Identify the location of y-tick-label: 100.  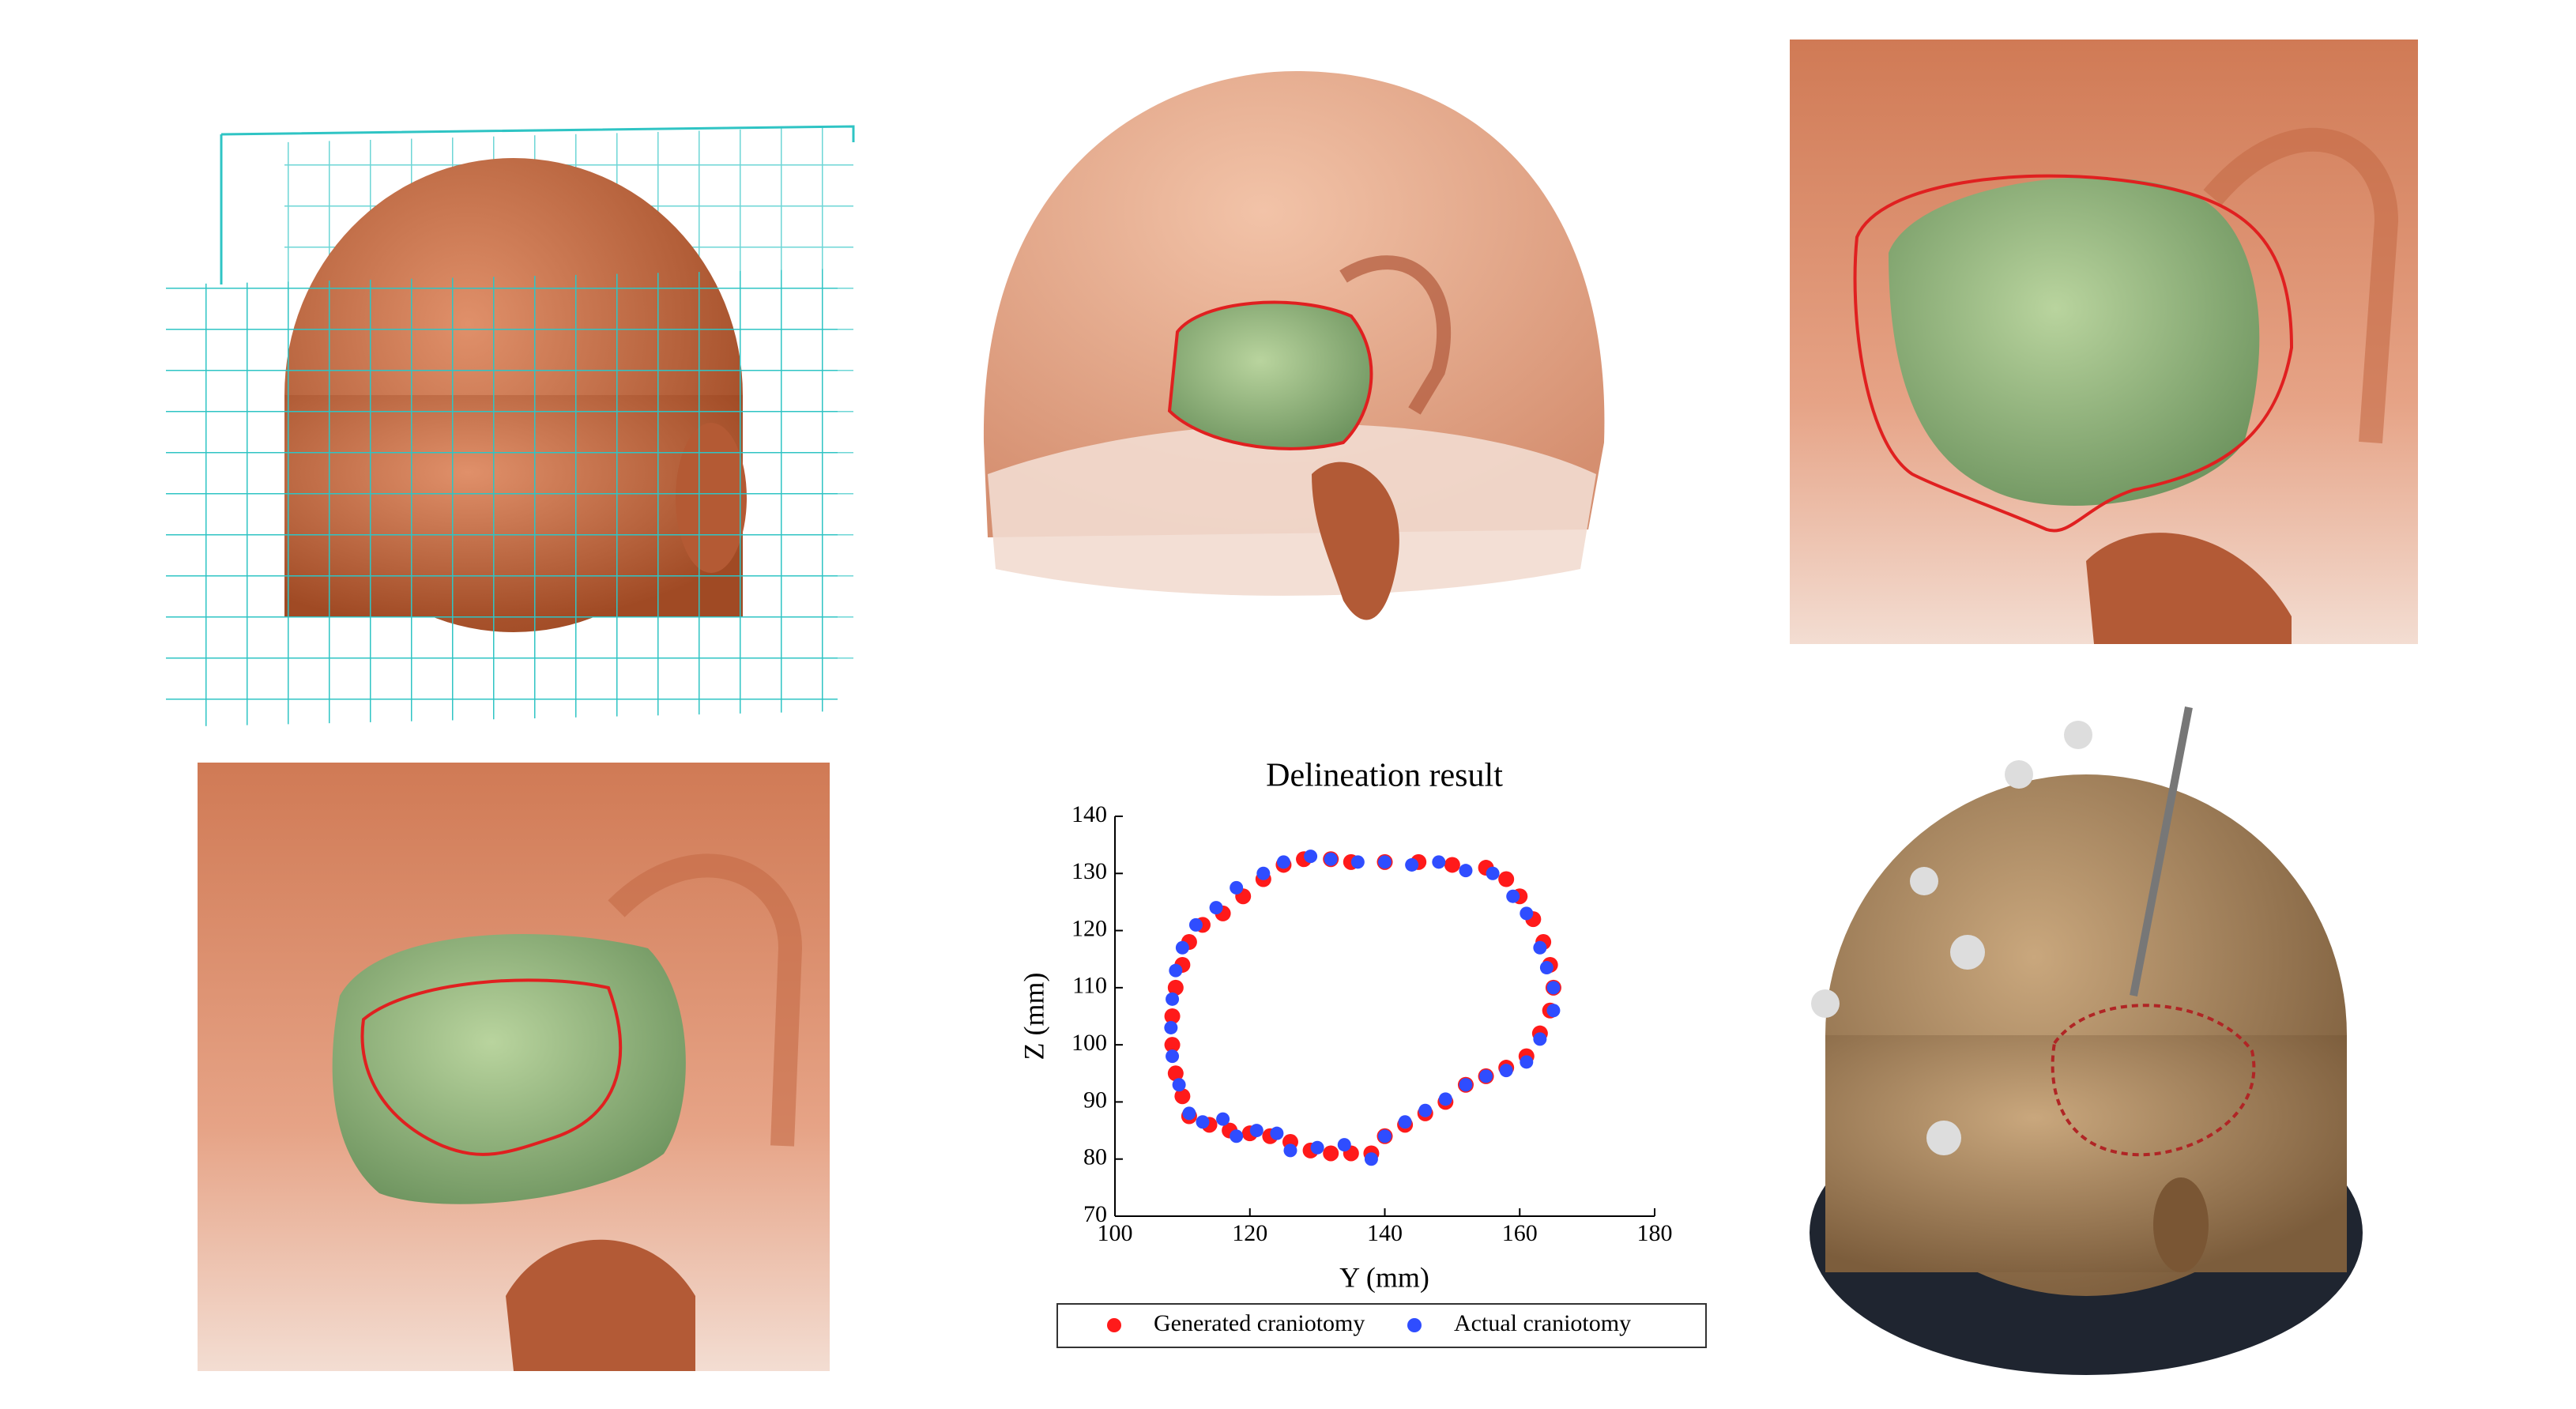
(1089, 1043).